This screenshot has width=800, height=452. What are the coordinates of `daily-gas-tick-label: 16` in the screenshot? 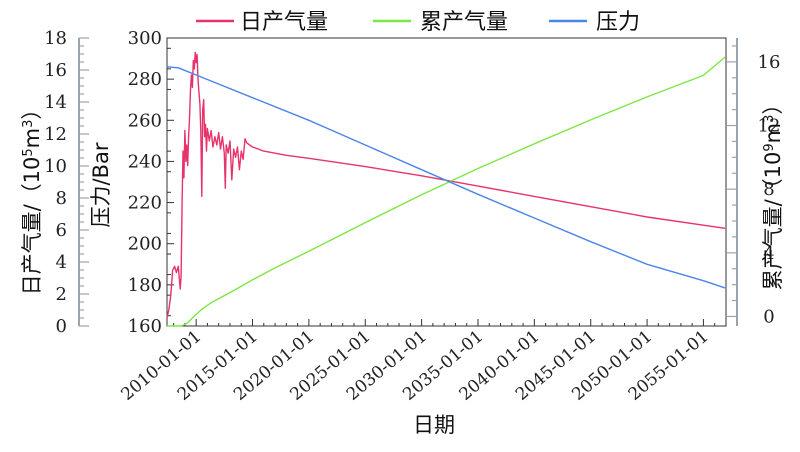 It's located at (55, 70).